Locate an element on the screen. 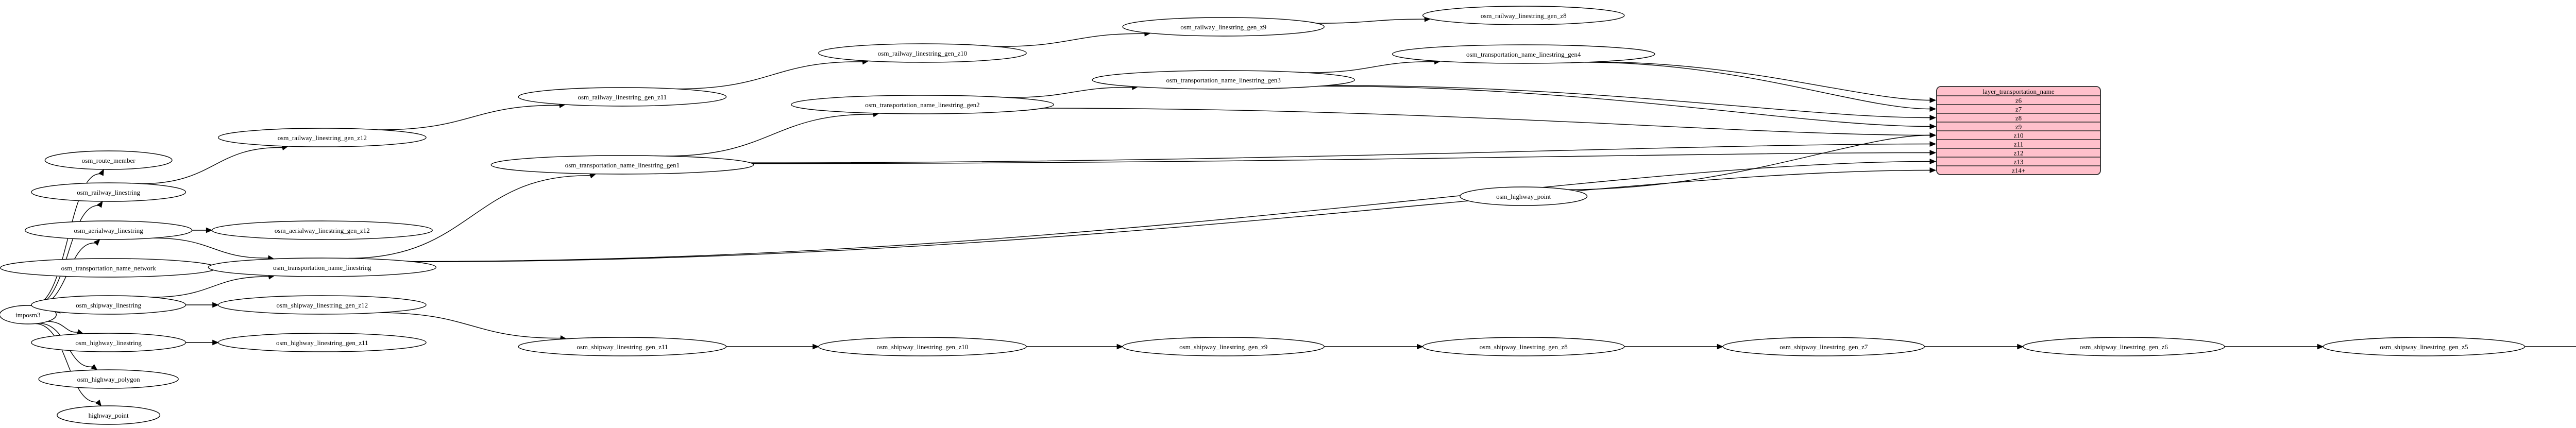 Image resolution: width=2576 pixels, height=428 pixels. node-label: osm_highway_linestring_gen_z11 is located at coordinates (322, 343).